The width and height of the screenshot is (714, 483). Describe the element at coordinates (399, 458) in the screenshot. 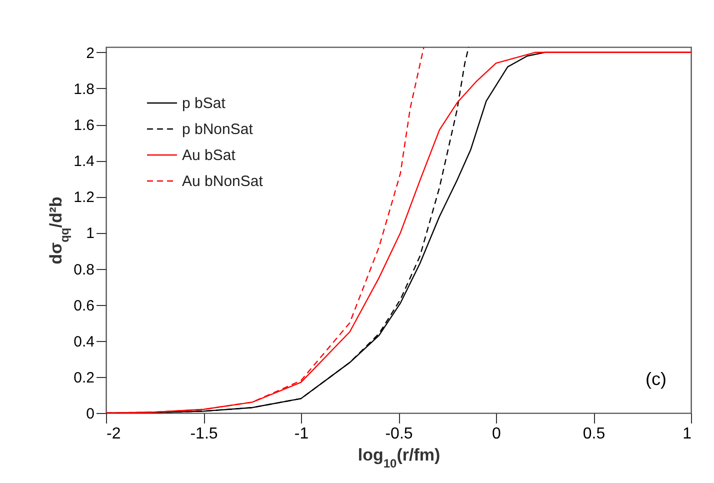

I see `x-axis-title: log$_{10}$(r/fm)` at that location.